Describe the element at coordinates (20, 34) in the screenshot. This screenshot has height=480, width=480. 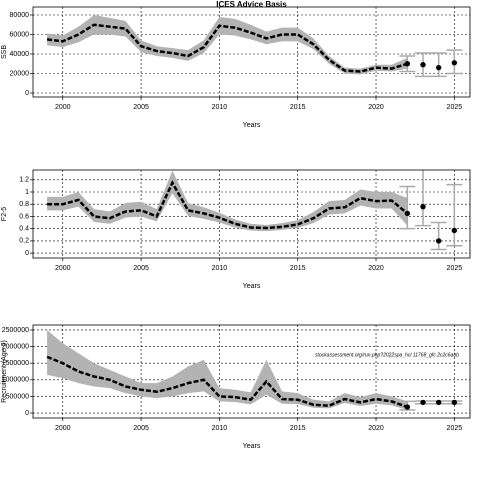
I see `y-tick-label: 60000` at that location.